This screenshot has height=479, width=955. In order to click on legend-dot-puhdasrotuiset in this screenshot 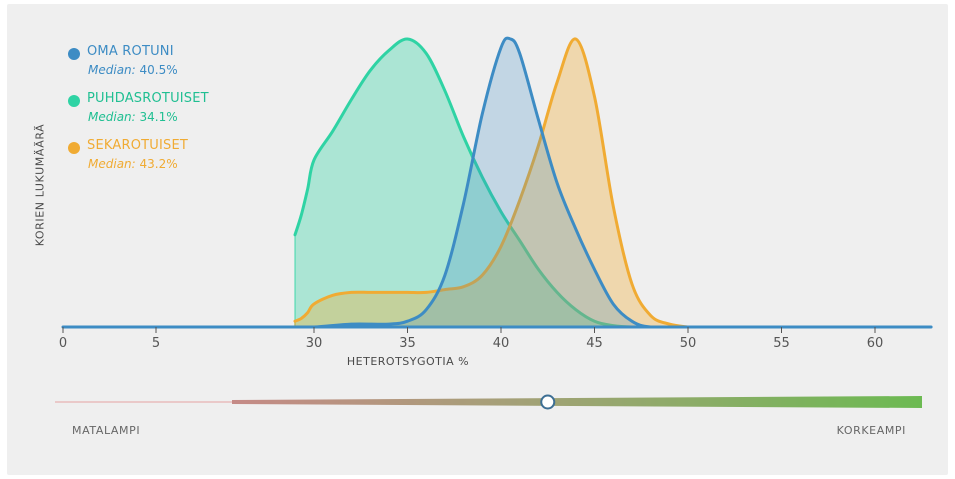, I will do `click(74, 101)`.